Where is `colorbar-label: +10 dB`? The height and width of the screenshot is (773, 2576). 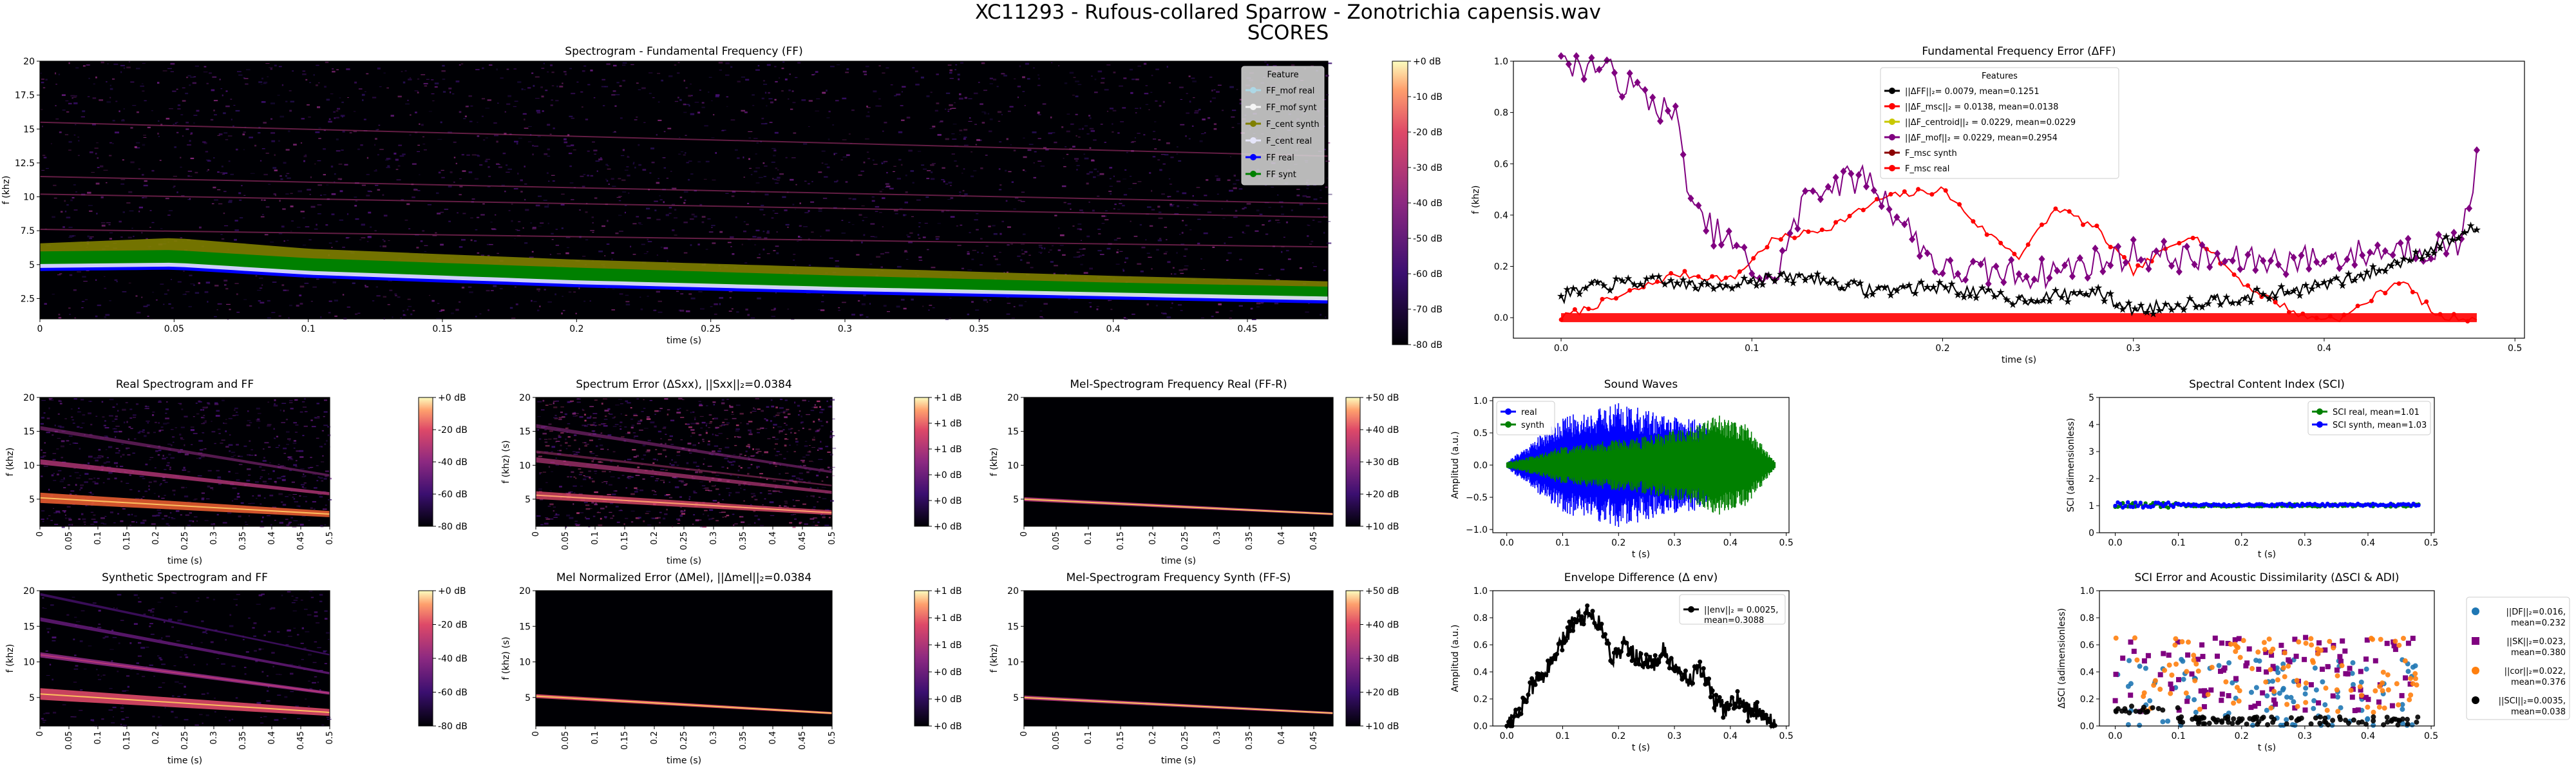 colorbar-label: +10 dB is located at coordinates (1382, 527).